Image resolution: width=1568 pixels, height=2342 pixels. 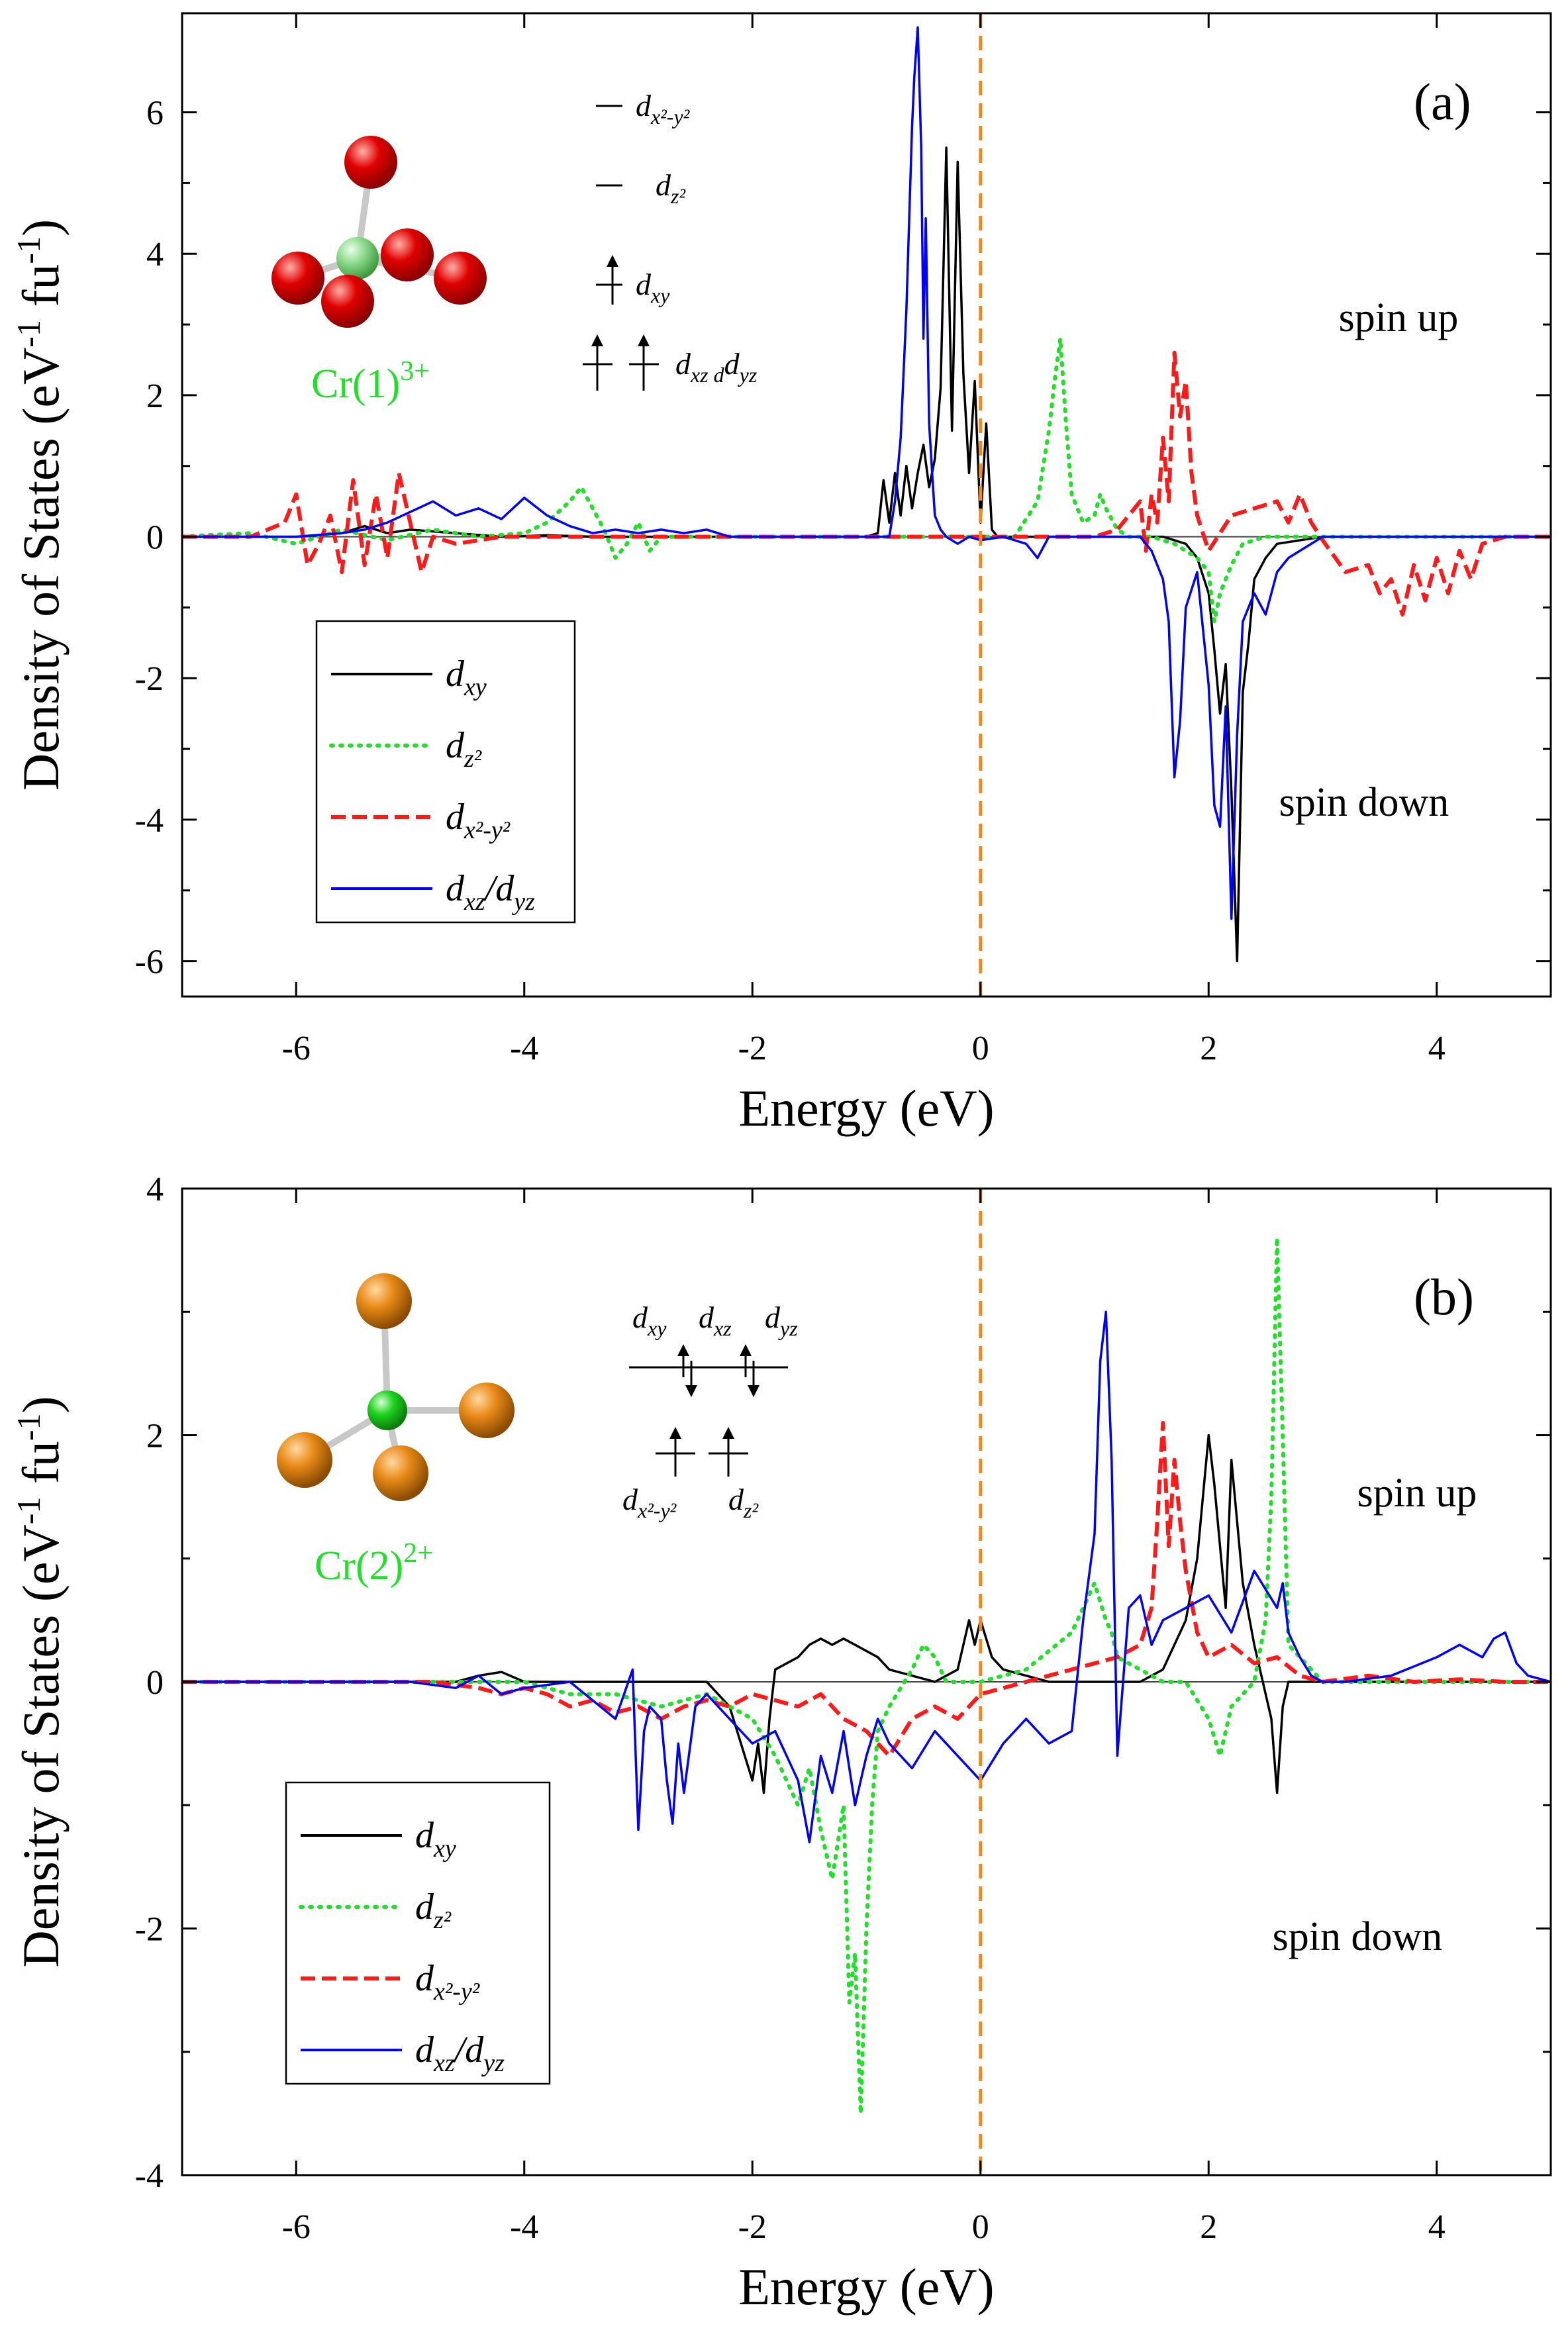 I want to click on ion-label: Cr(2)2+, so click(x=374, y=1563).